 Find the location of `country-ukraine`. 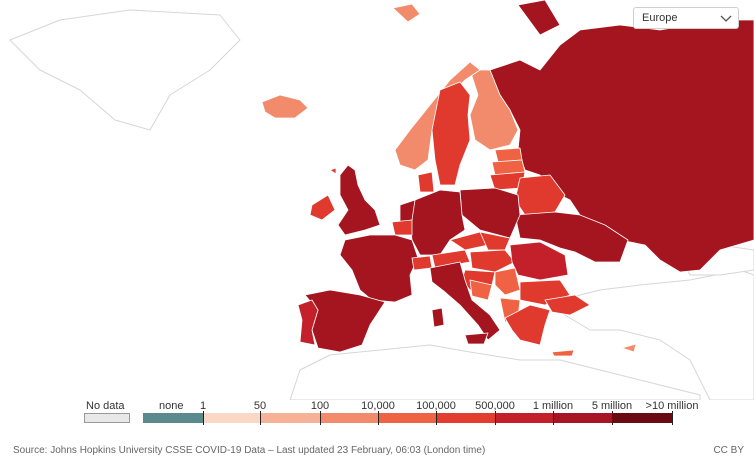

country-ukraine is located at coordinates (571, 237).